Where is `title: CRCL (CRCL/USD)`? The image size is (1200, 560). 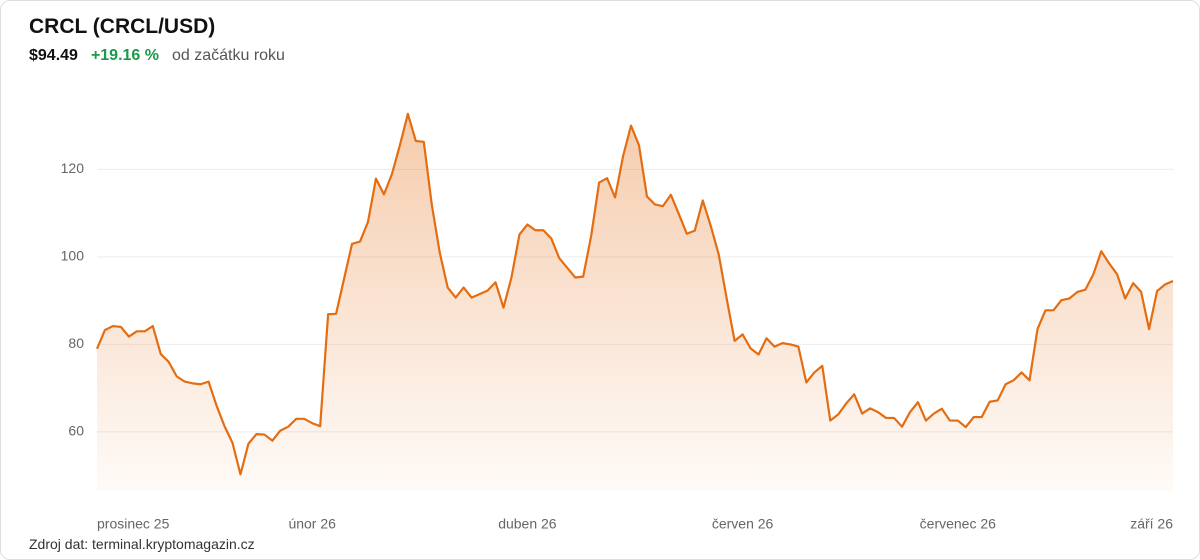 title: CRCL (CRCL/USD) is located at coordinates (122, 26).